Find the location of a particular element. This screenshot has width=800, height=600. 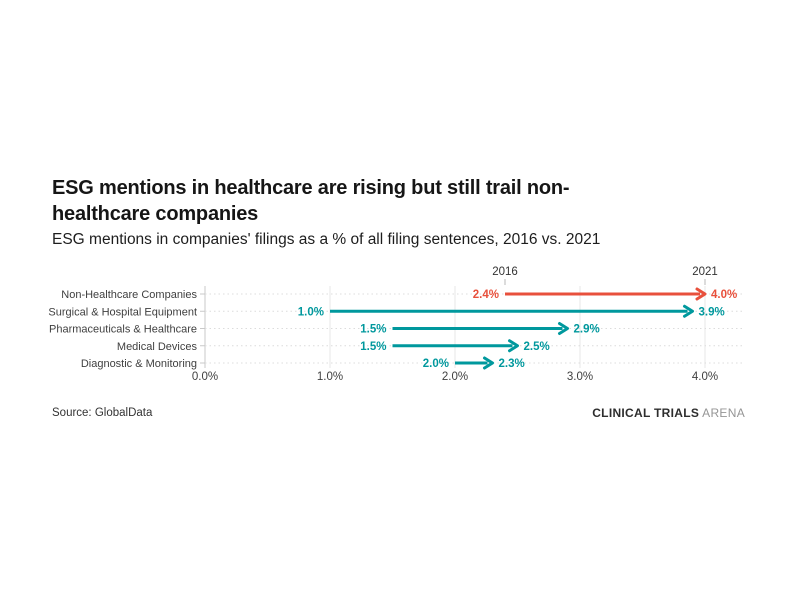

value-label-to: 2.5% is located at coordinates (537, 347).